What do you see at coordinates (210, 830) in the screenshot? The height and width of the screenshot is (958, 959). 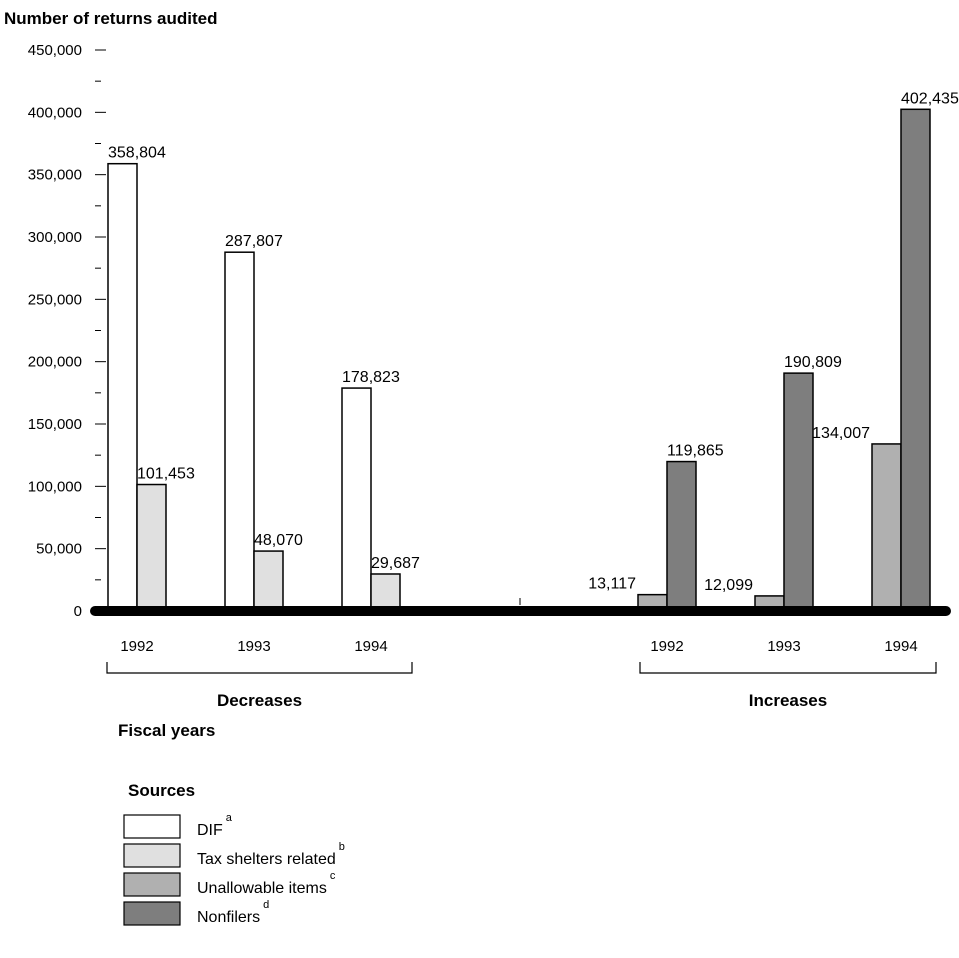 I see `legend-label: DIF` at bounding box center [210, 830].